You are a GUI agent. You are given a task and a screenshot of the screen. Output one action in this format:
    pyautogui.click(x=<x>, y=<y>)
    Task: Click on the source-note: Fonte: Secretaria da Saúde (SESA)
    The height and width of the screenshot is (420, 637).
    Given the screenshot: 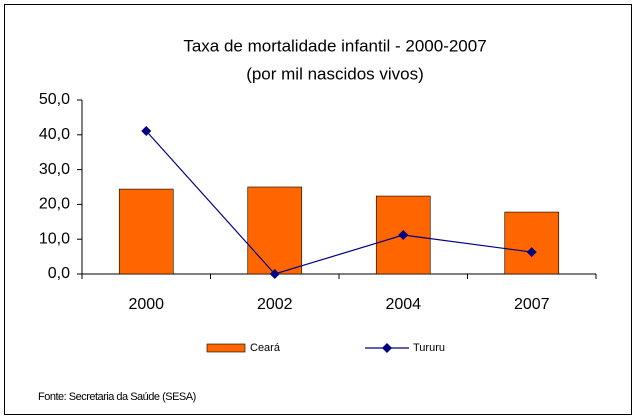 What is the action you would take?
    pyautogui.click(x=117, y=397)
    